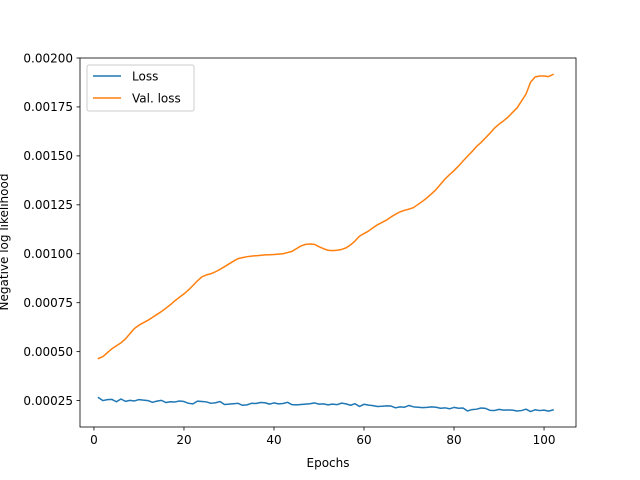 This screenshot has width=640, height=480. I want to click on x-tick-label: 80, so click(453, 440).